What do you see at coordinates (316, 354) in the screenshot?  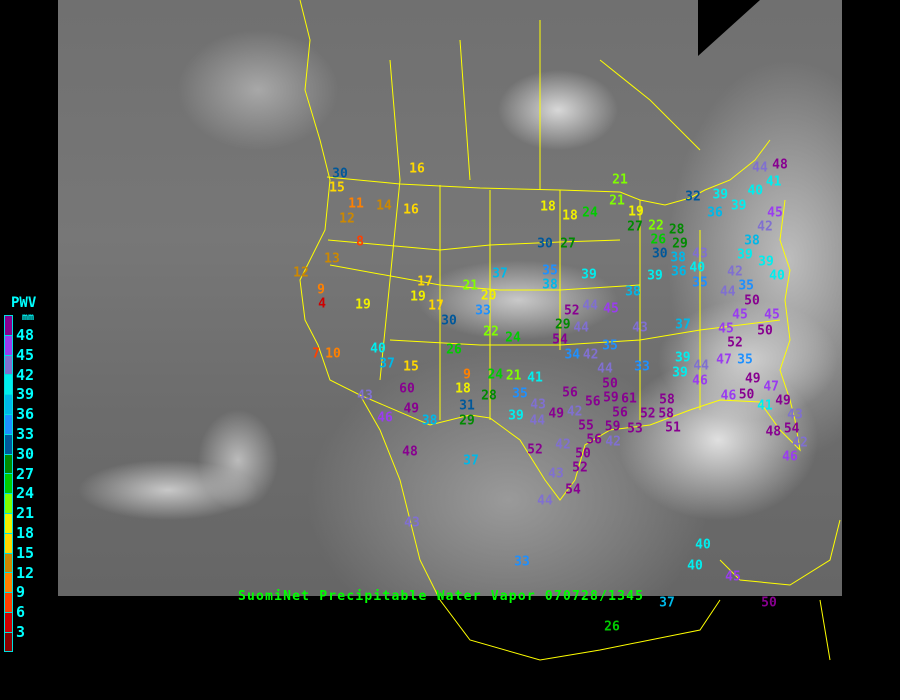 I see `station-pwv-value: 7` at bounding box center [316, 354].